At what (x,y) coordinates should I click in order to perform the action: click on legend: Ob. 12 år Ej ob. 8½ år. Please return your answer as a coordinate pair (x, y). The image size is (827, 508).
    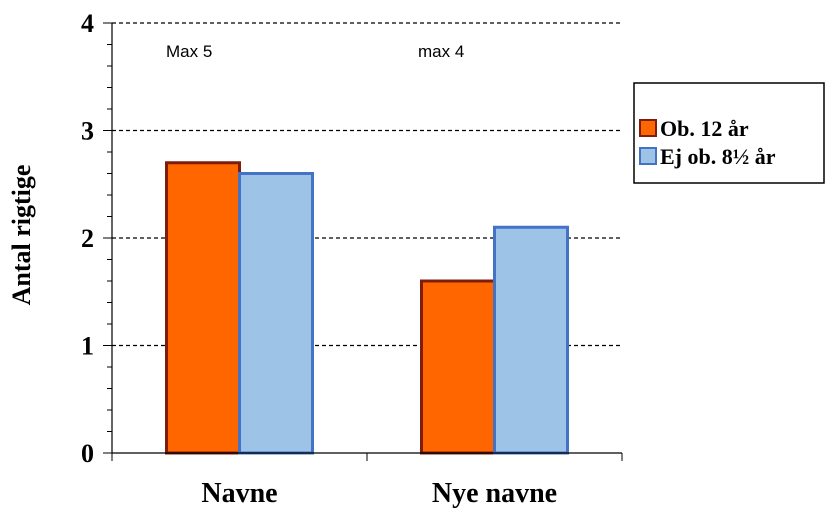
    Looking at the image, I should click on (729, 133).